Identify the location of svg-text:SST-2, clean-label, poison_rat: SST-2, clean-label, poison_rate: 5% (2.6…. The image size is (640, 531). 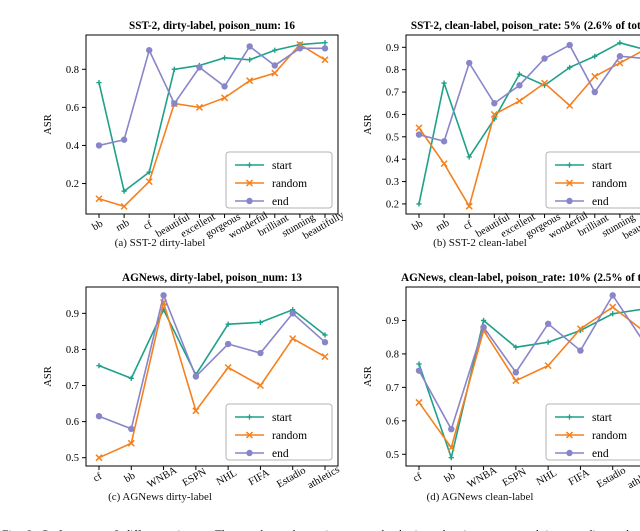
(525, 26).